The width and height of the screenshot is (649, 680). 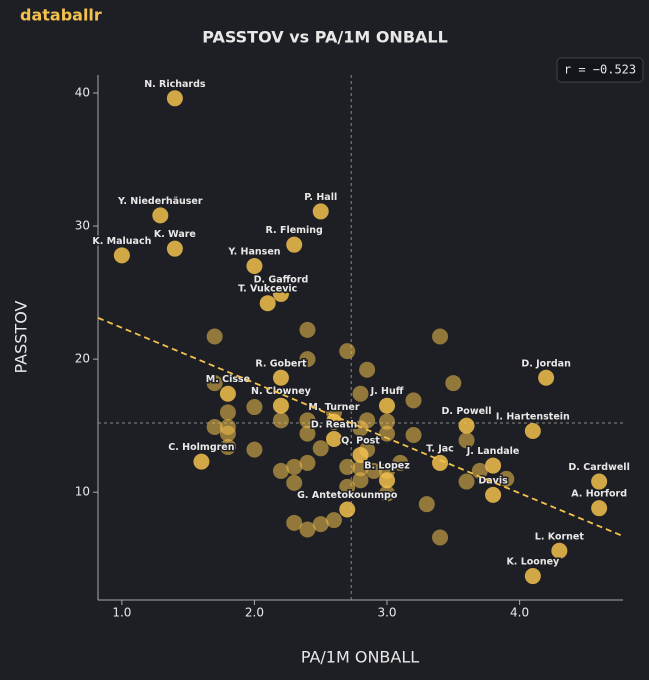 I want to click on point-label: N. Clowney, so click(x=281, y=391).